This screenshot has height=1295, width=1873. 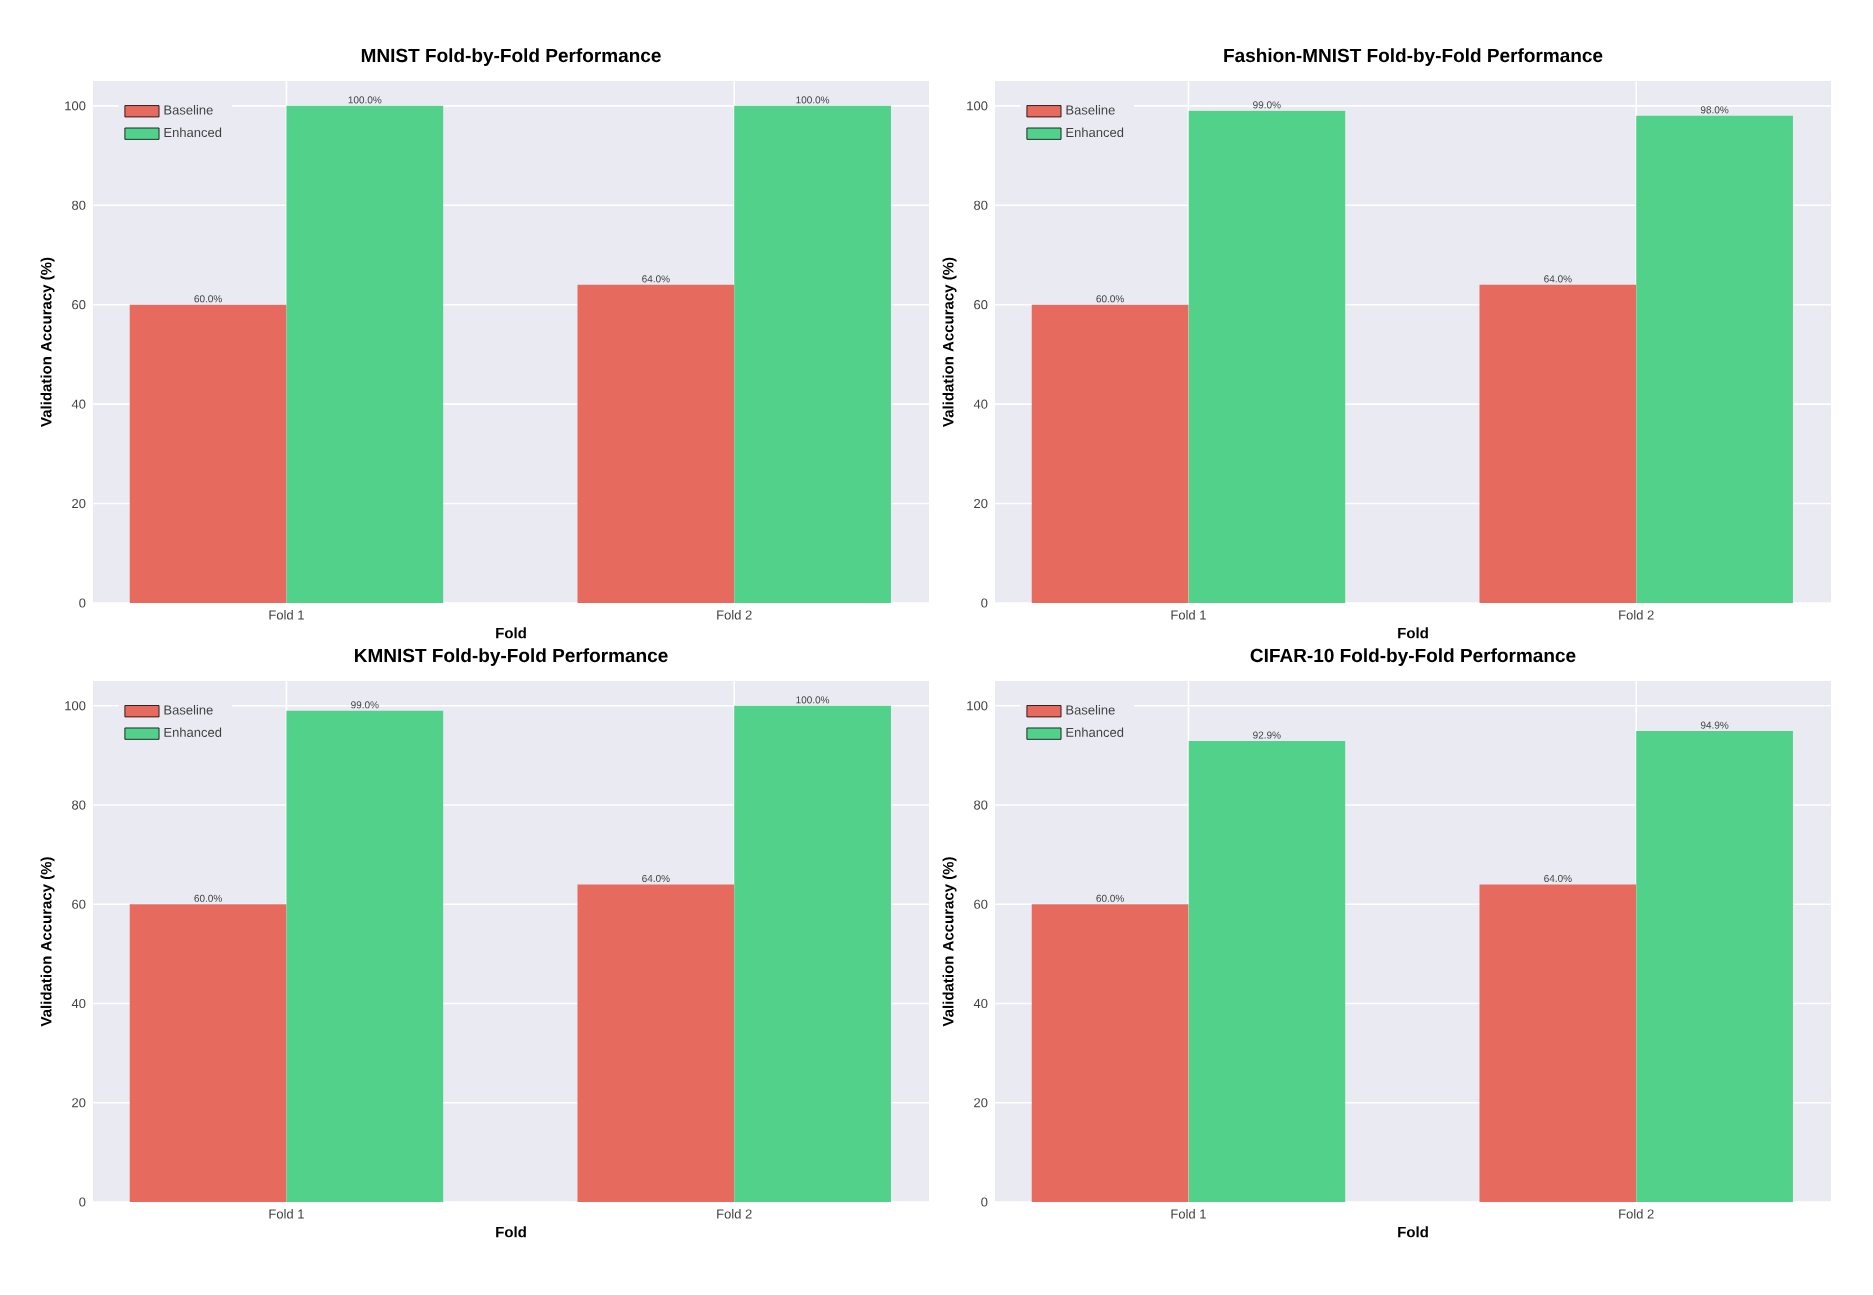 What do you see at coordinates (511, 57) in the screenshot?
I see `chart-title: MNIST Fold-by-Fold Performance` at bounding box center [511, 57].